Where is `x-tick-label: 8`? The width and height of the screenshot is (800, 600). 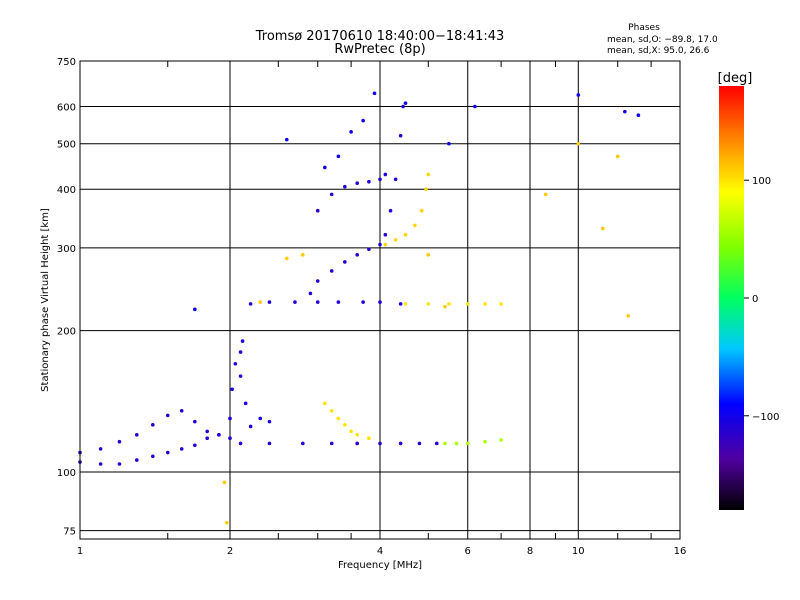 x-tick-label: 8 is located at coordinates (530, 551).